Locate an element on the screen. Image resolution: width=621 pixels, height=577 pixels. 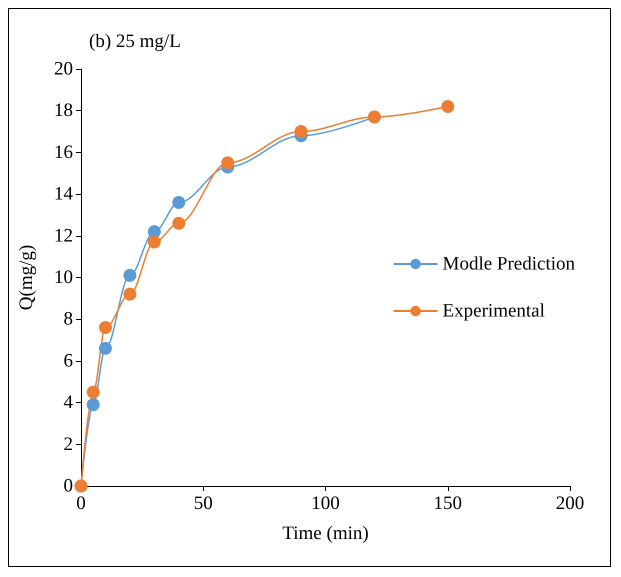
x-tick-label: 150 is located at coordinates (448, 503).